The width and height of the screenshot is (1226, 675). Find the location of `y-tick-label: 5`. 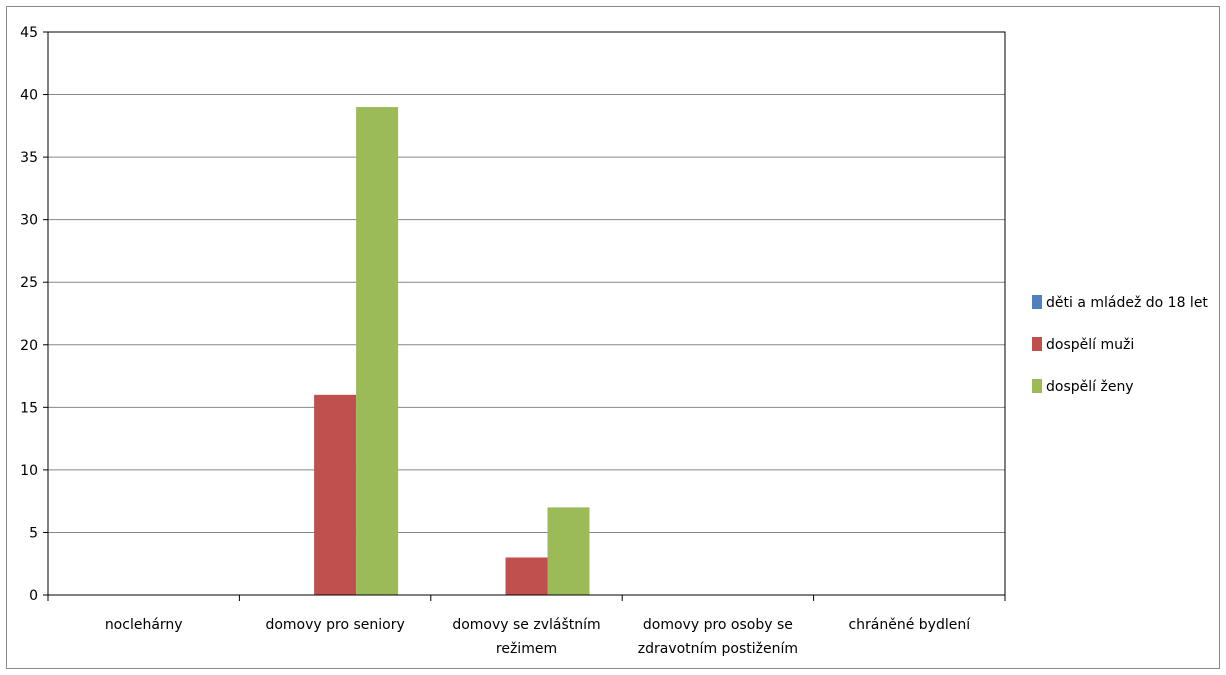

y-tick-label: 5 is located at coordinates (33, 533).